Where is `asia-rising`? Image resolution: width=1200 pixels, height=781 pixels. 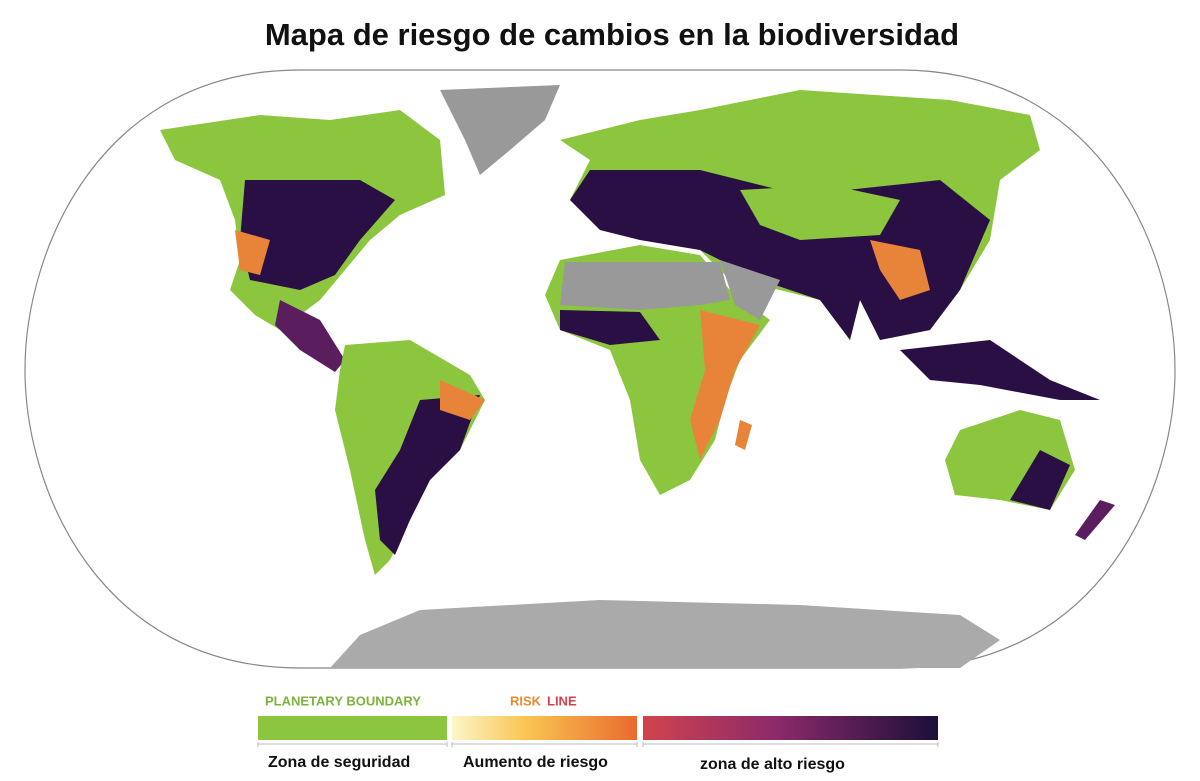
asia-rising is located at coordinates (900, 270).